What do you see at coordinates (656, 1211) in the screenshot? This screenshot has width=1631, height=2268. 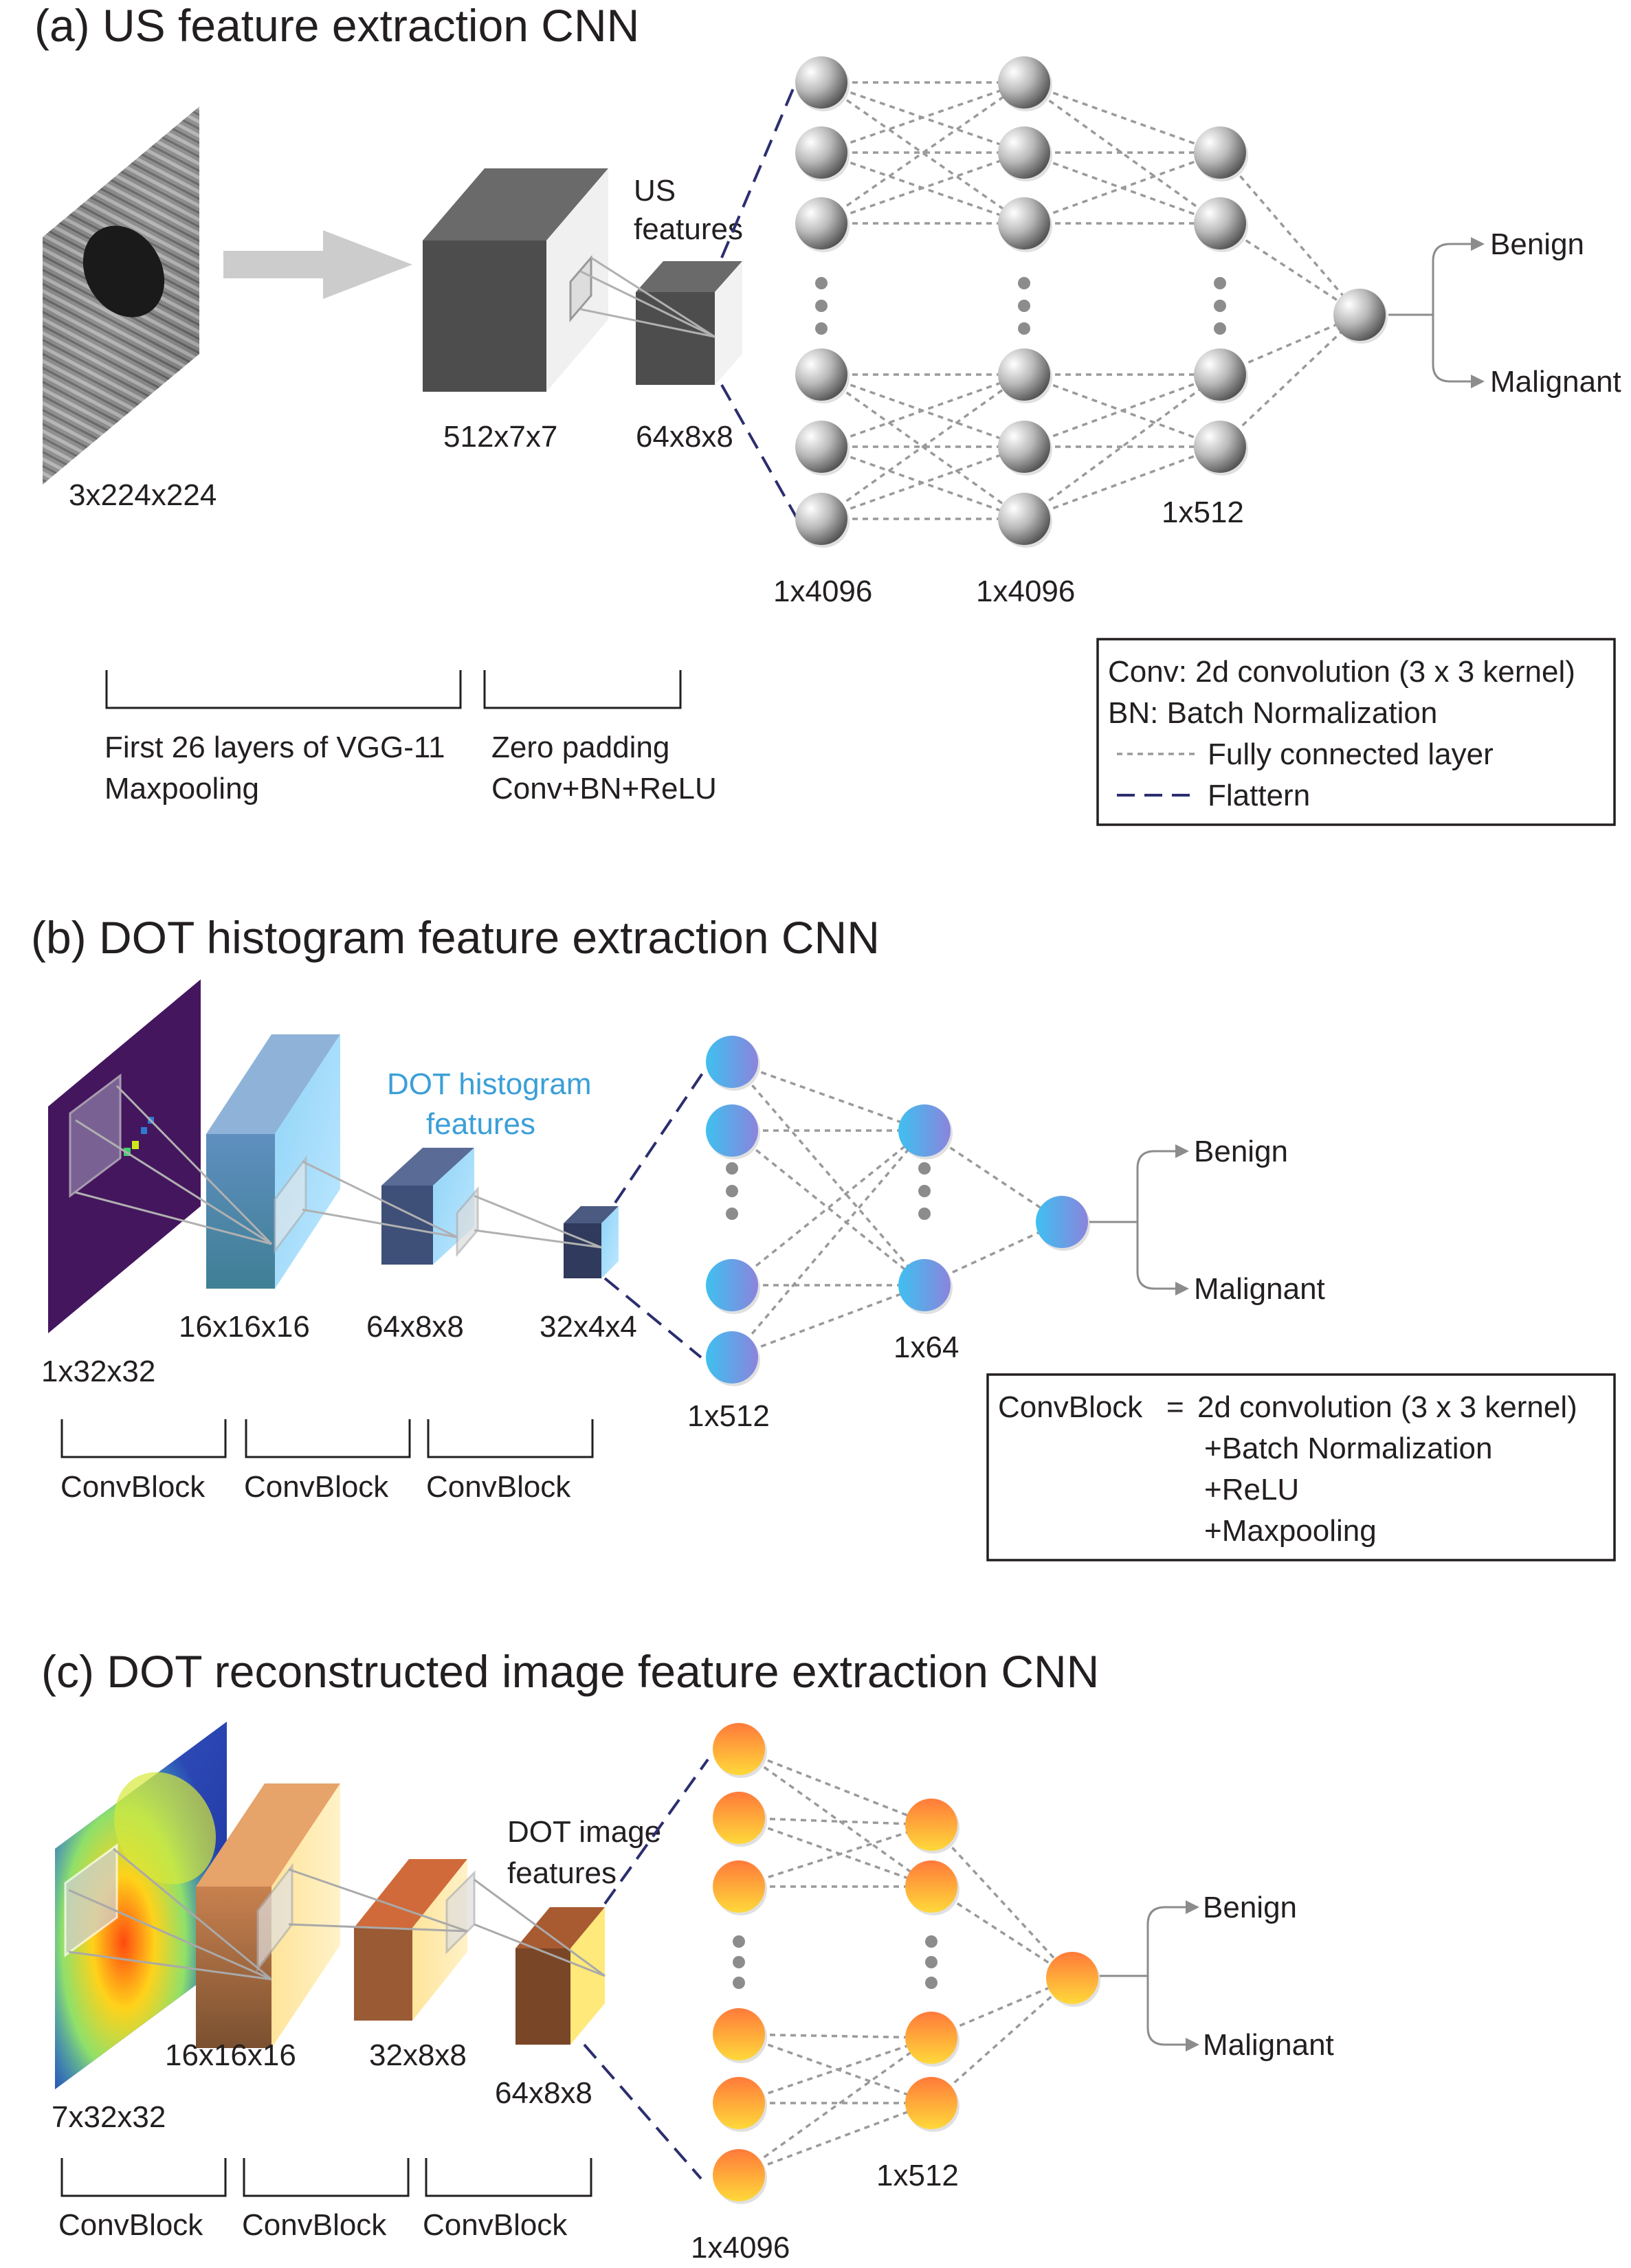 I see `dot-hist-flatten-lines` at bounding box center [656, 1211].